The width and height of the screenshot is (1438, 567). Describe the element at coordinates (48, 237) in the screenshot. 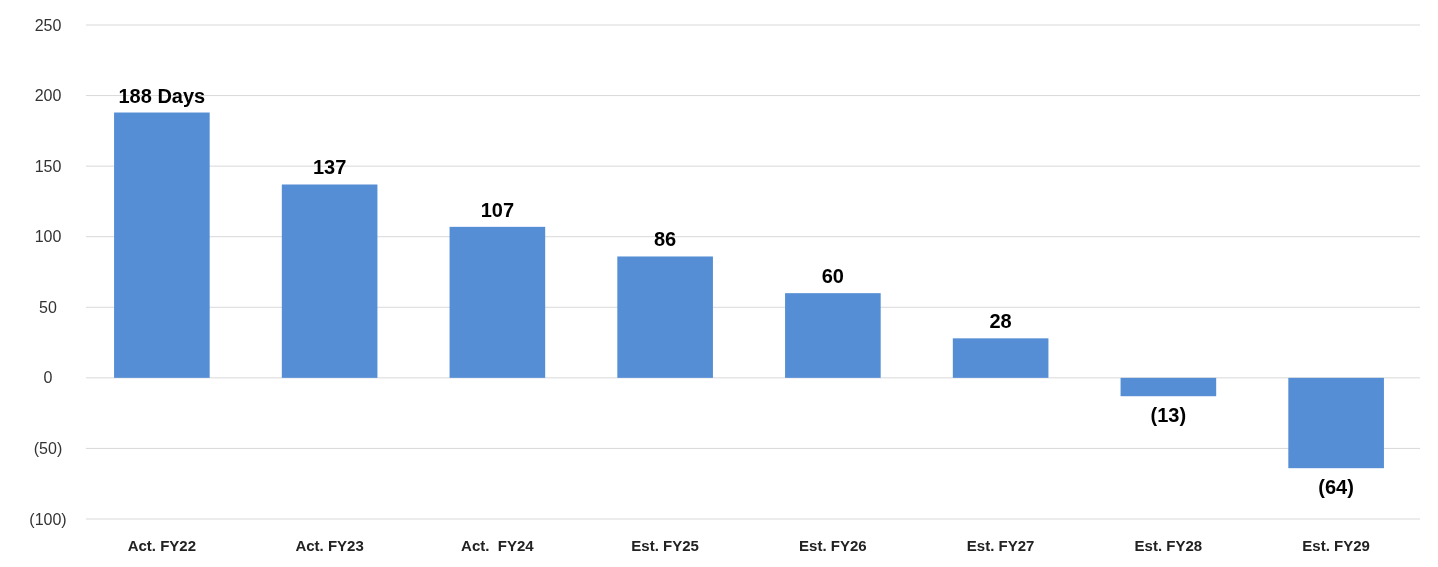

I see `y-tick-label: 100` at that location.